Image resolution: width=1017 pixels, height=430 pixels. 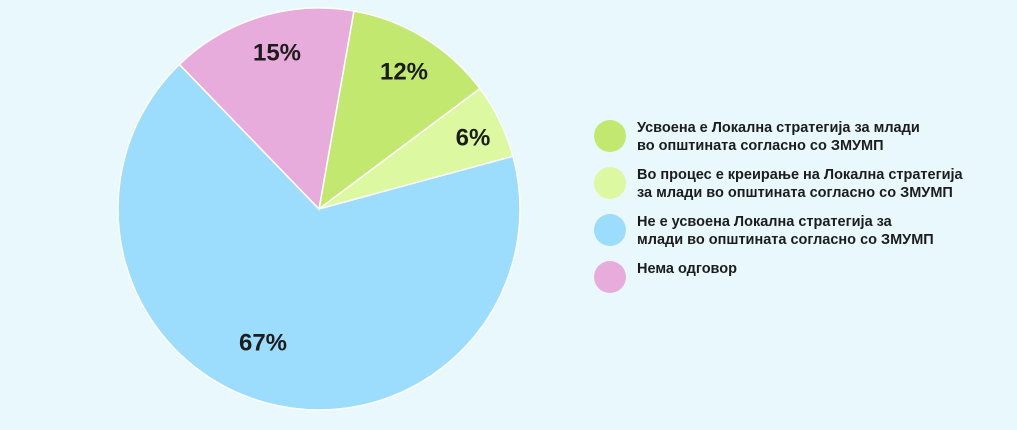 What do you see at coordinates (610, 183) in the screenshot?
I see `legend-swatch-in-process` at bounding box center [610, 183].